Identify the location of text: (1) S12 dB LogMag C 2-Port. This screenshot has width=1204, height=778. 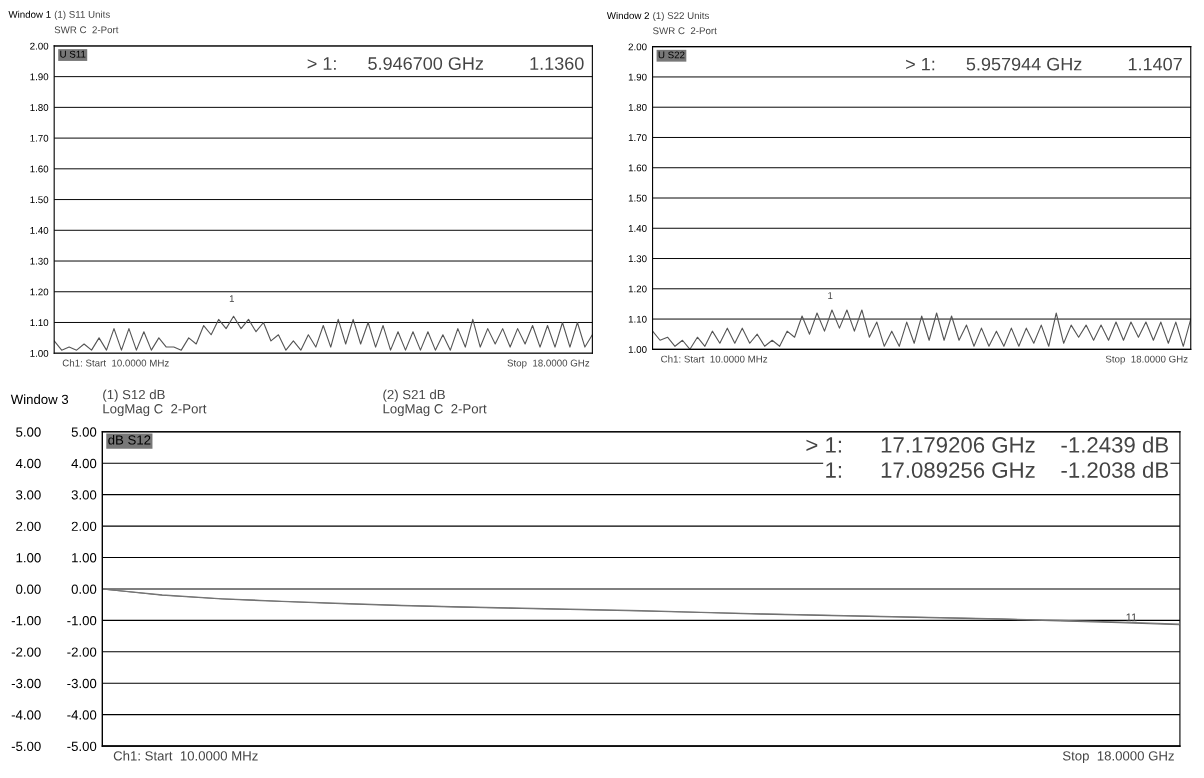
(155, 403).